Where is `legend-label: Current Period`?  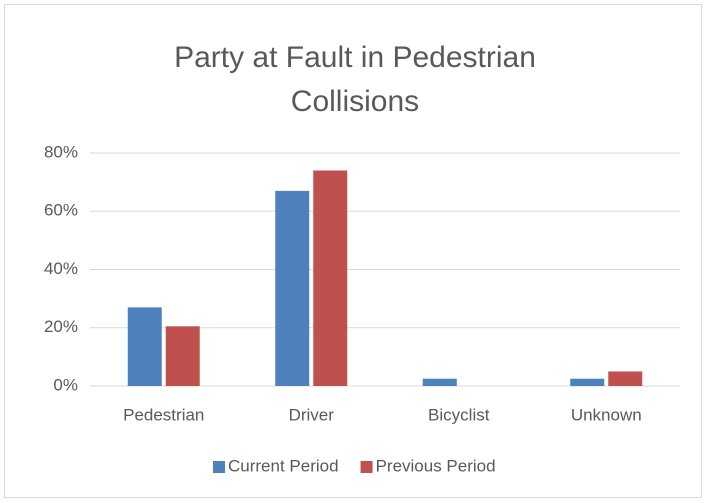 legend-label: Current Period is located at coordinates (283, 465).